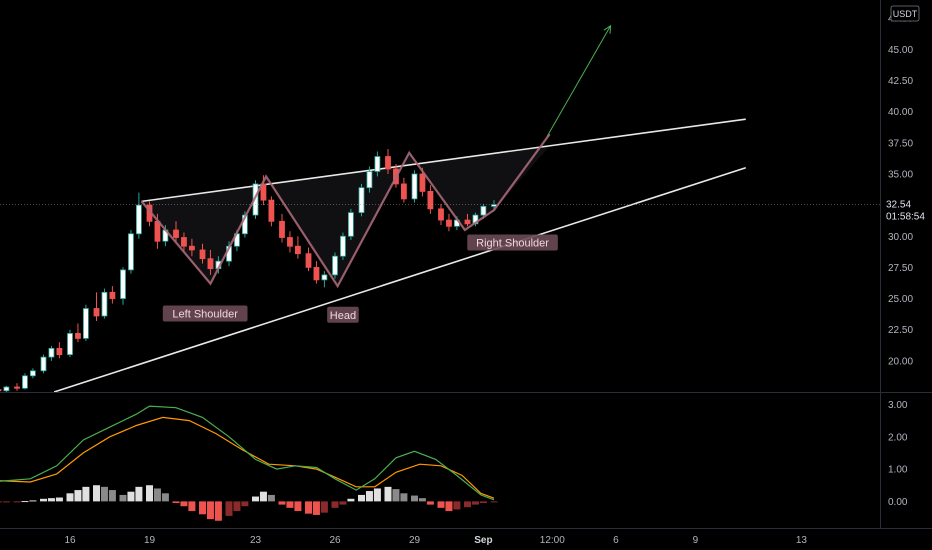 The width and height of the screenshot is (932, 550). I want to click on price-tick-label: 30.00, so click(900, 237).